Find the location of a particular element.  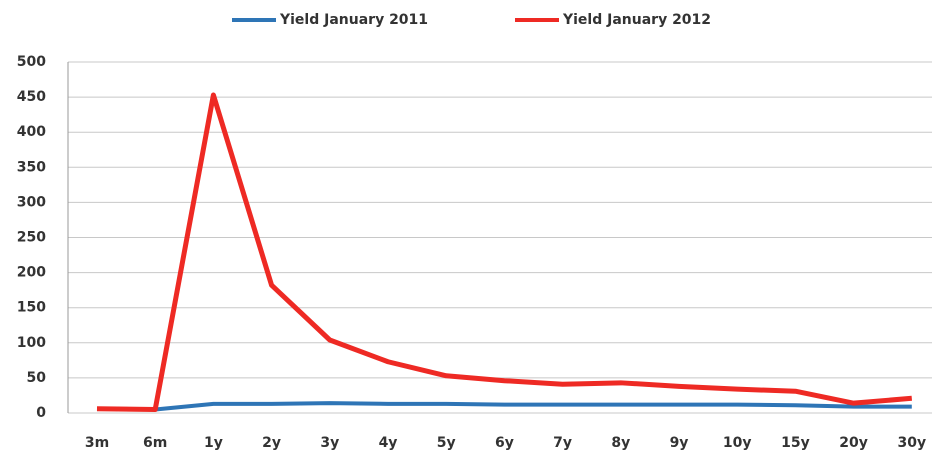

y-tick-label: 450 is located at coordinates (31, 97).